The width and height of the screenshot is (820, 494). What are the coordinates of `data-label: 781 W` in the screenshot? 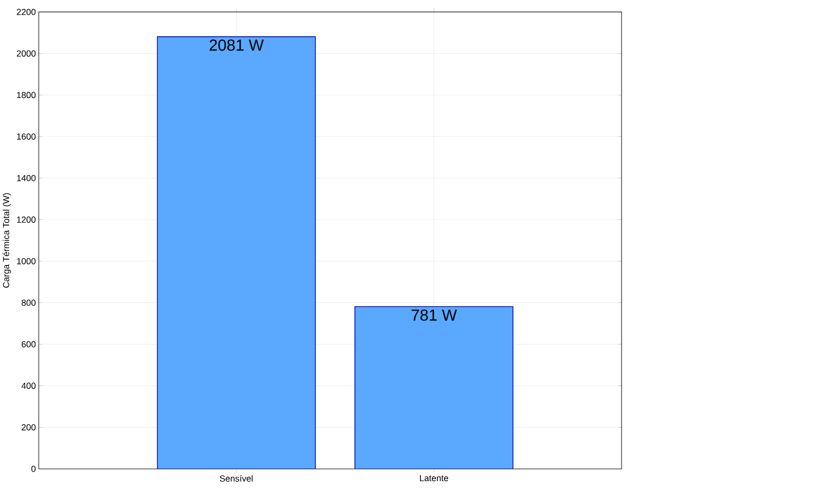 It's located at (434, 315).